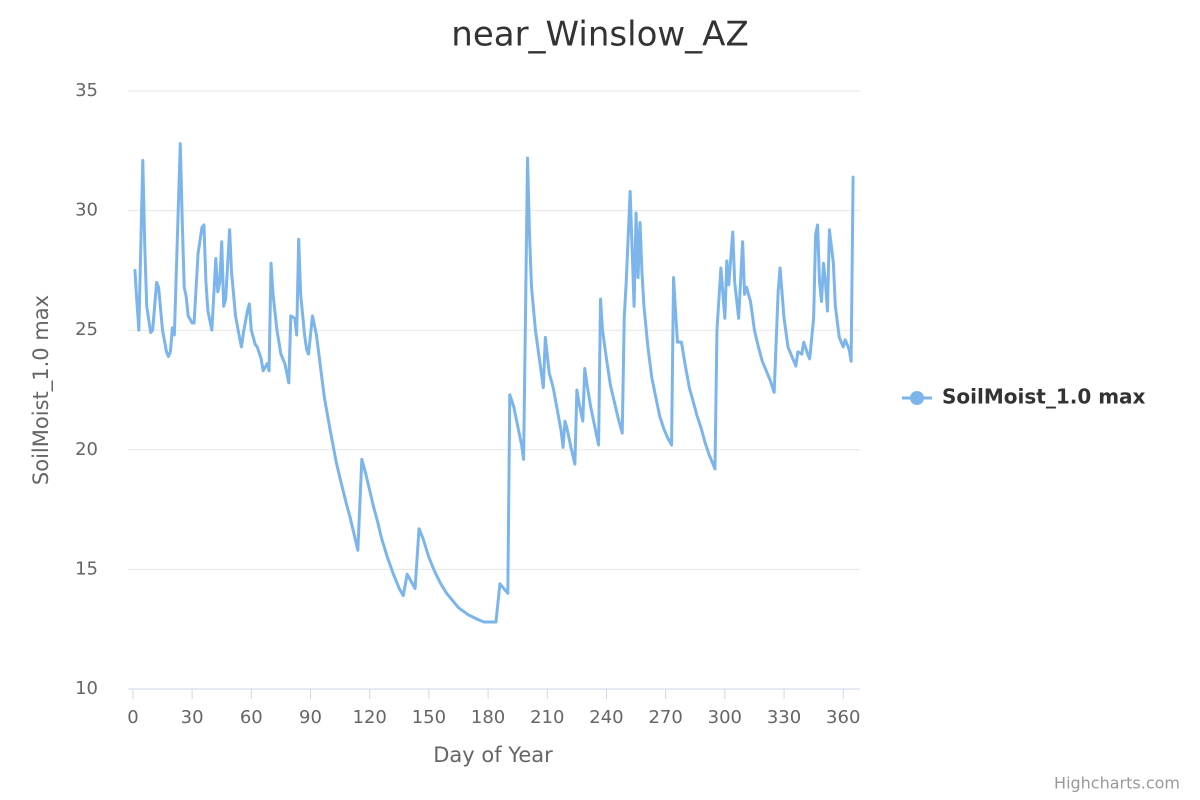  I want to click on y-tick-label: 25, so click(86, 329).